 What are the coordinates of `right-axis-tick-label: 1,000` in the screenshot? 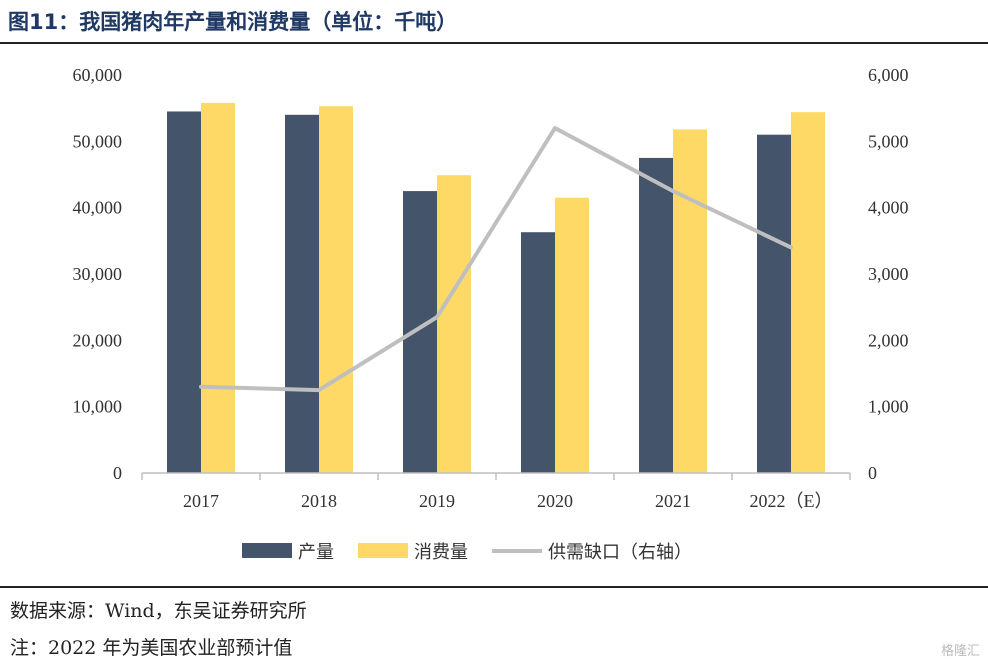 It's located at (888, 407).